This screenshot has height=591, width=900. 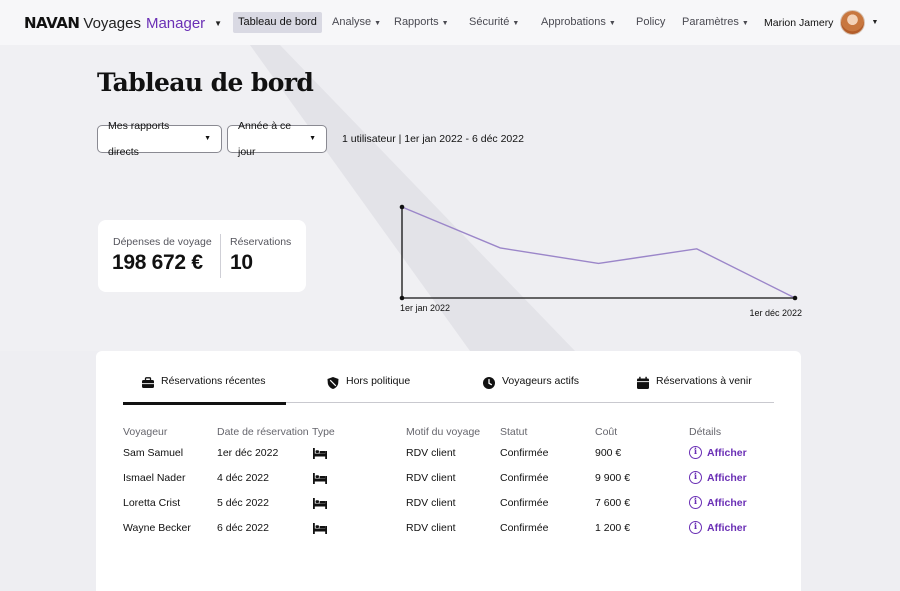 What do you see at coordinates (704, 381) in the screenshot?
I see `tab-label: Réservations à venir` at bounding box center [704, 381].